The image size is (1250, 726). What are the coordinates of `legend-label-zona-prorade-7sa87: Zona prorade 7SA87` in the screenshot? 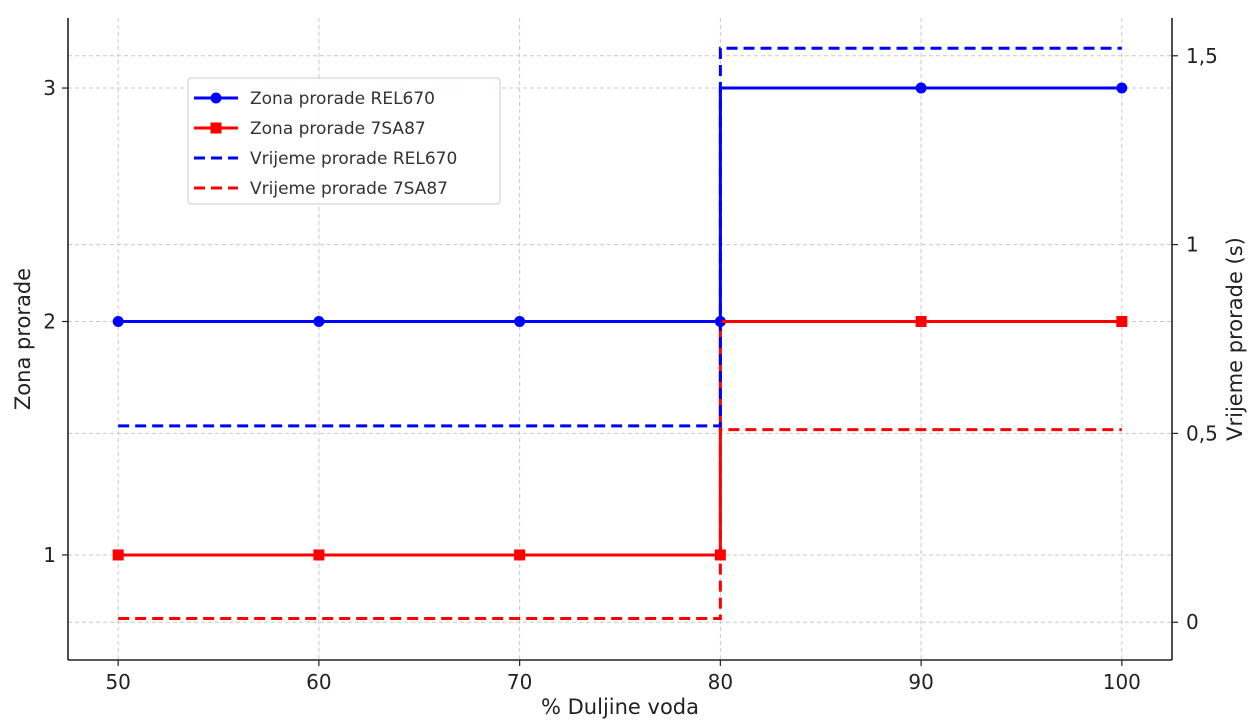 It's located at (338, 129).